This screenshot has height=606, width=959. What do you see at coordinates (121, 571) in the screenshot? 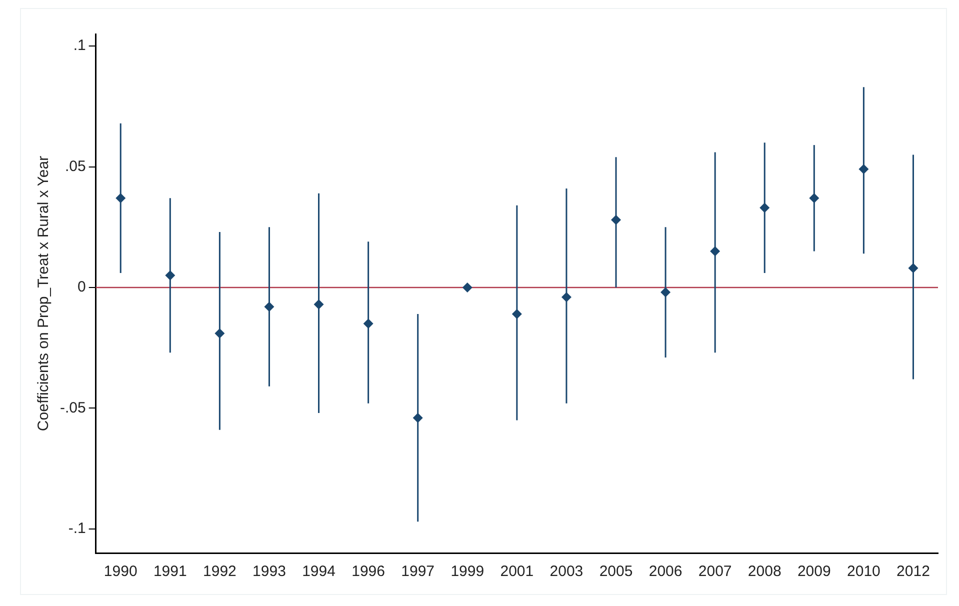
I see `x-tick-label: 1990` at bounding box center [121, 571].